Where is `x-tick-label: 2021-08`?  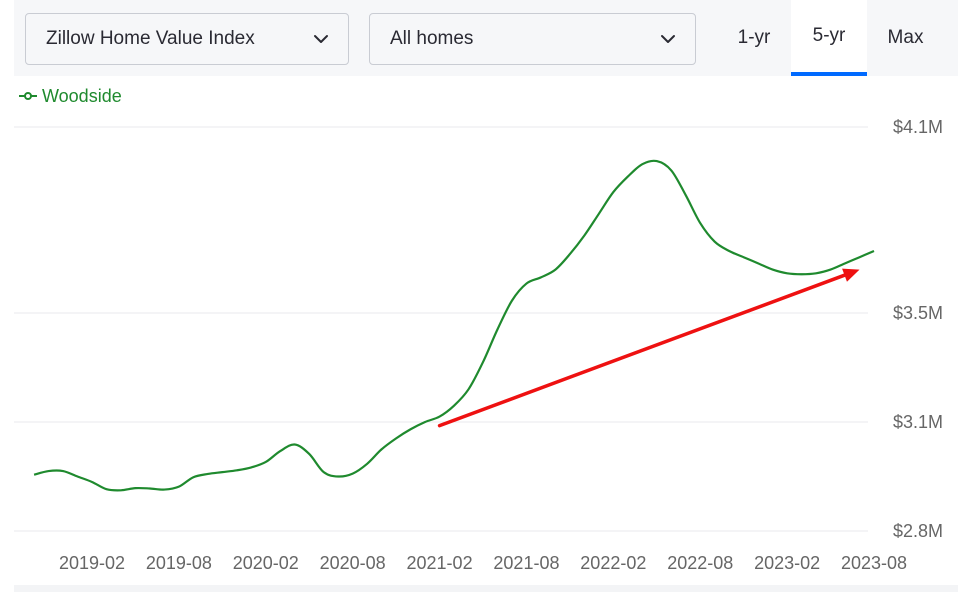 x-tick-label: 2021-08 is located at coordinates (526, 563).